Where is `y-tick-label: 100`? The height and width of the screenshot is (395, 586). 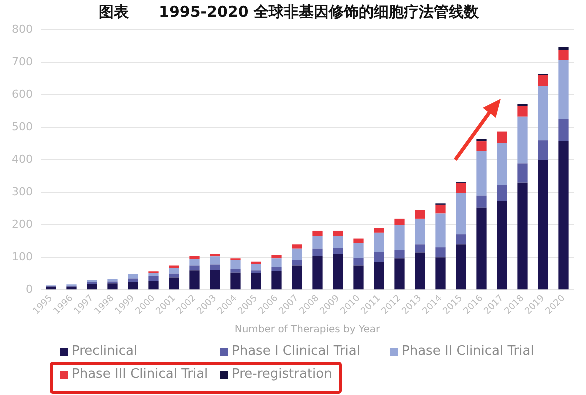 y-tick-label: 100 is located at coordinates (22, 257).